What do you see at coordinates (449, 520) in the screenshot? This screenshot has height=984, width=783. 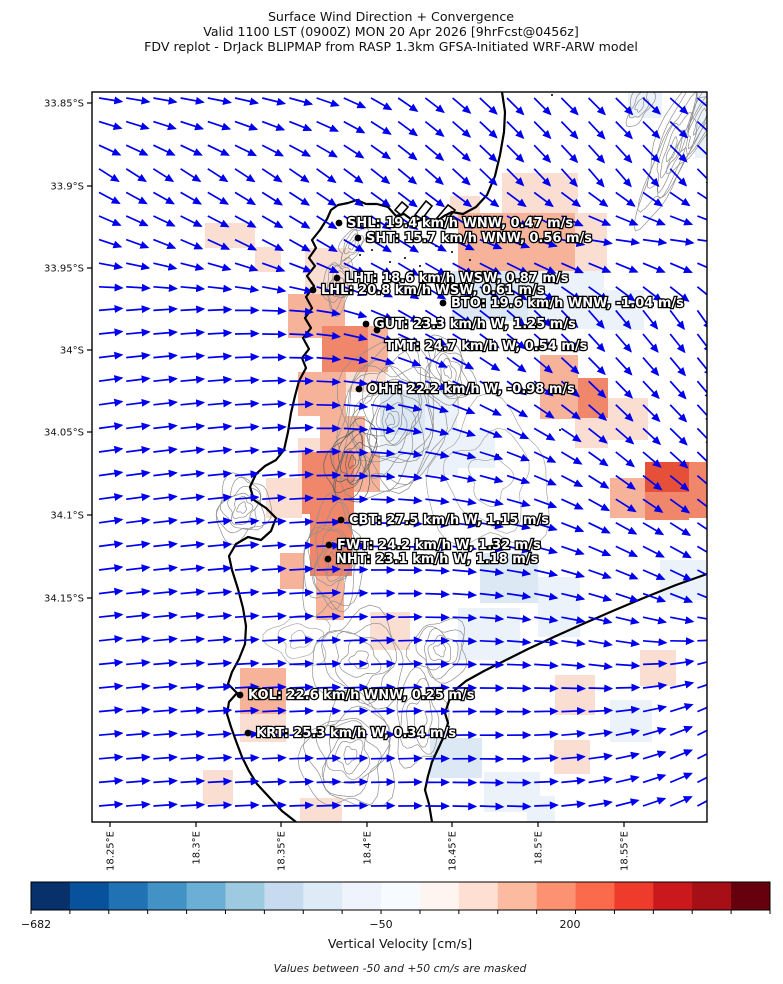 I see `station-label-cbt: CBT: 27.5 km/h W, 1.15 m/s` at bounding box center [449, 520].